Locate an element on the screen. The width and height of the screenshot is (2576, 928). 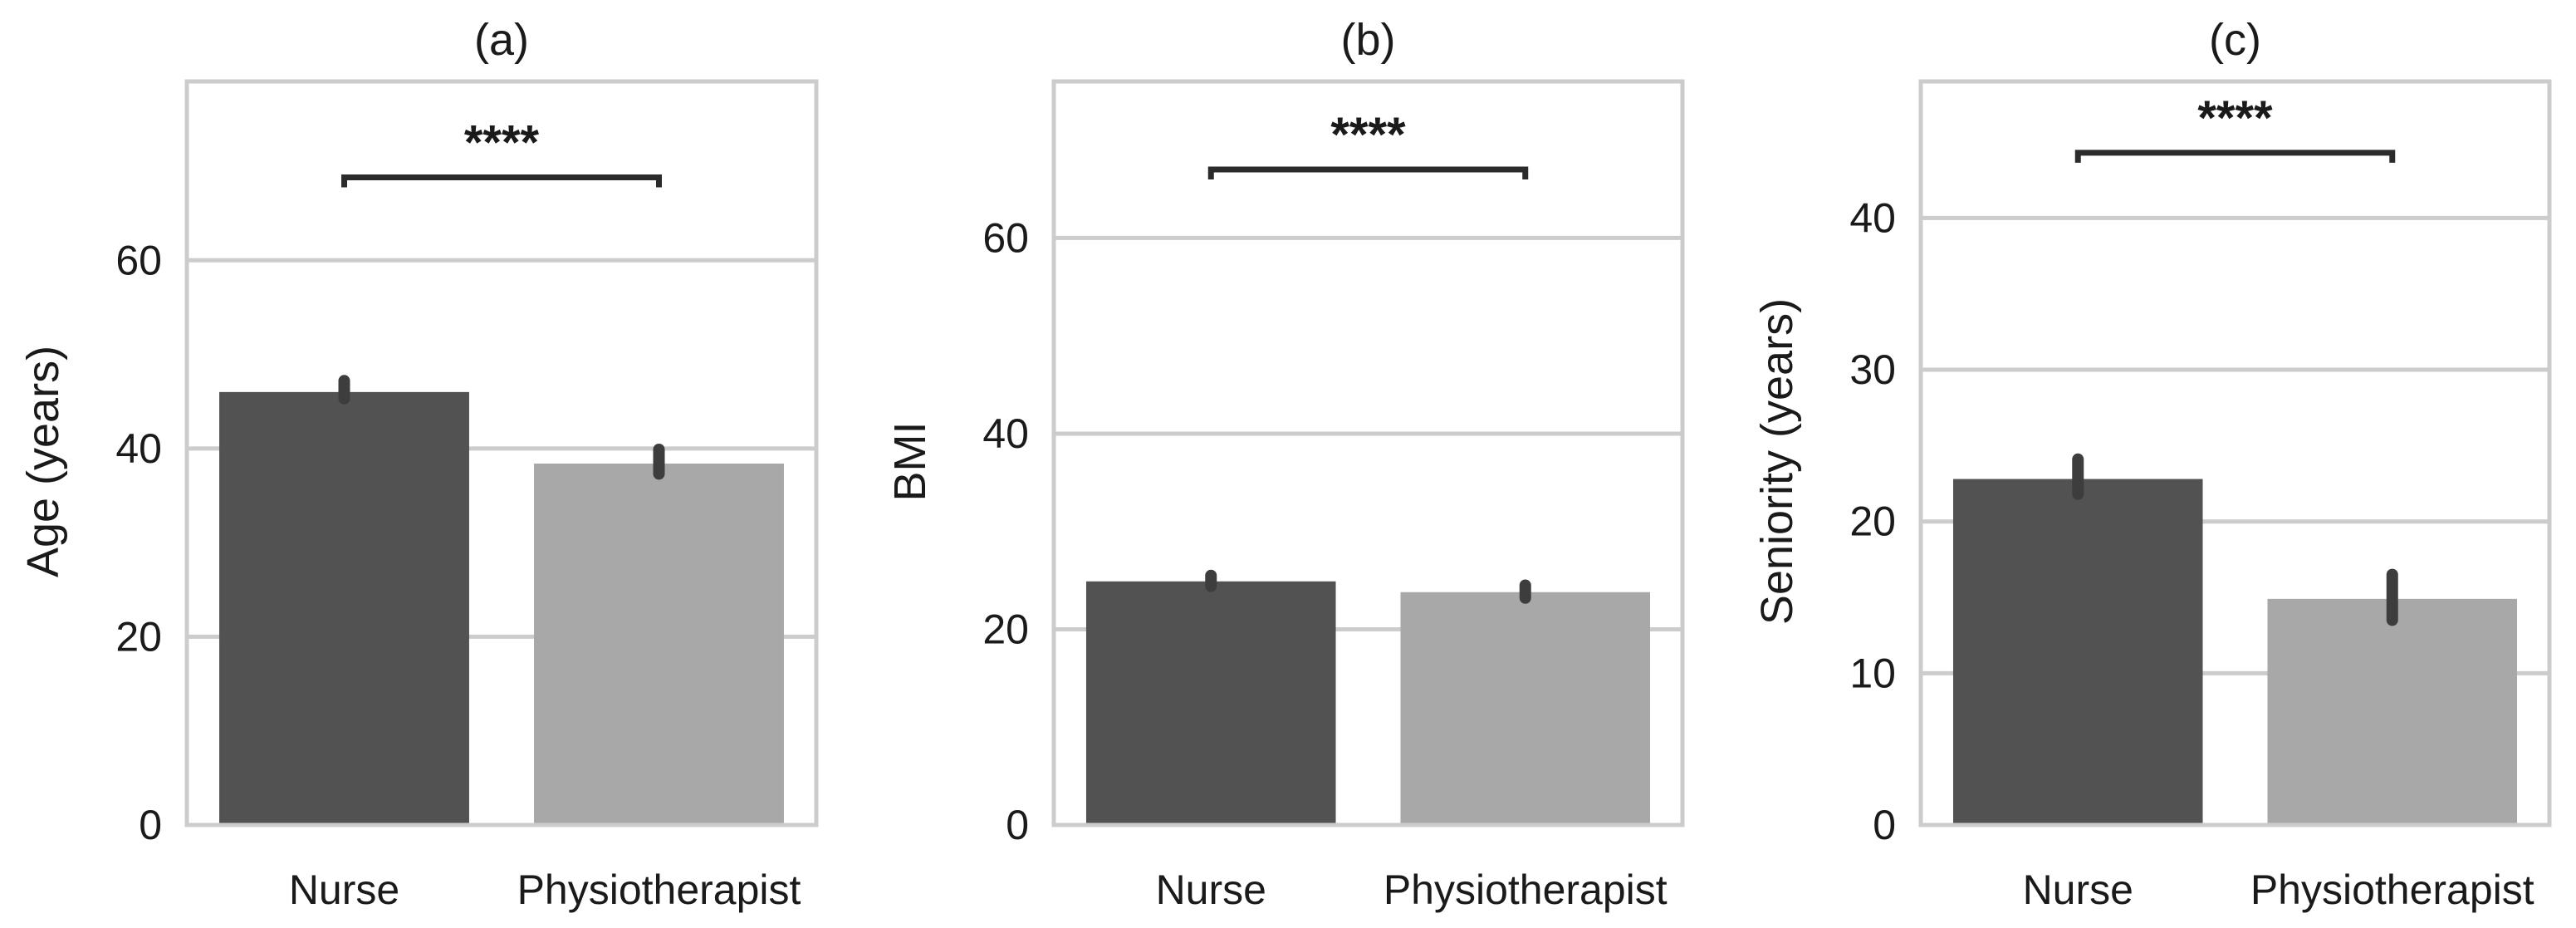
y-axis-label: Seniority (years) is located at coordinates (1777, 461).